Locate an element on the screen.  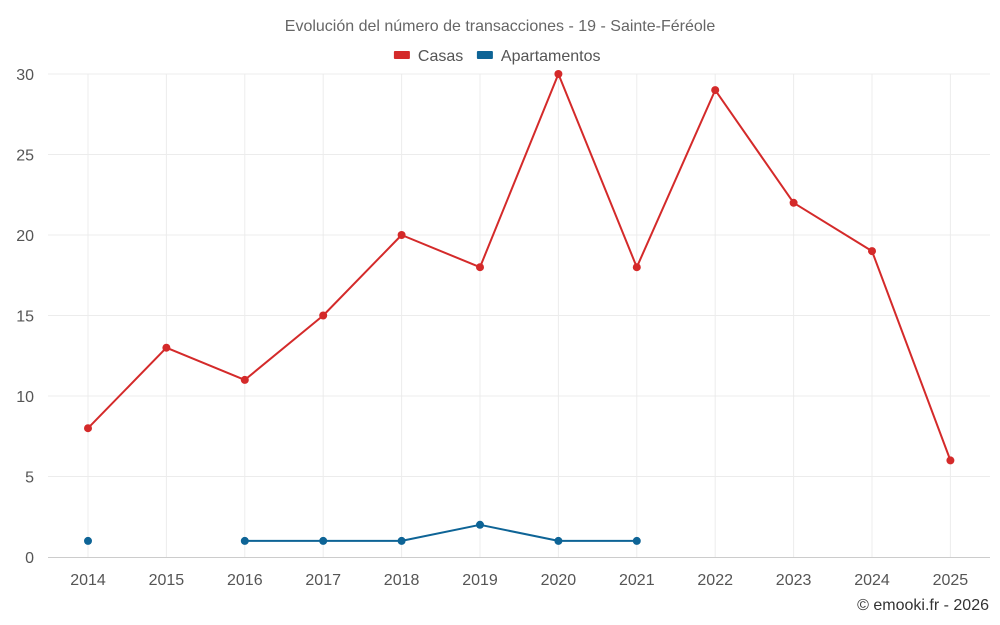
y-tick-label: 10 is located at coordinates (25, 397).